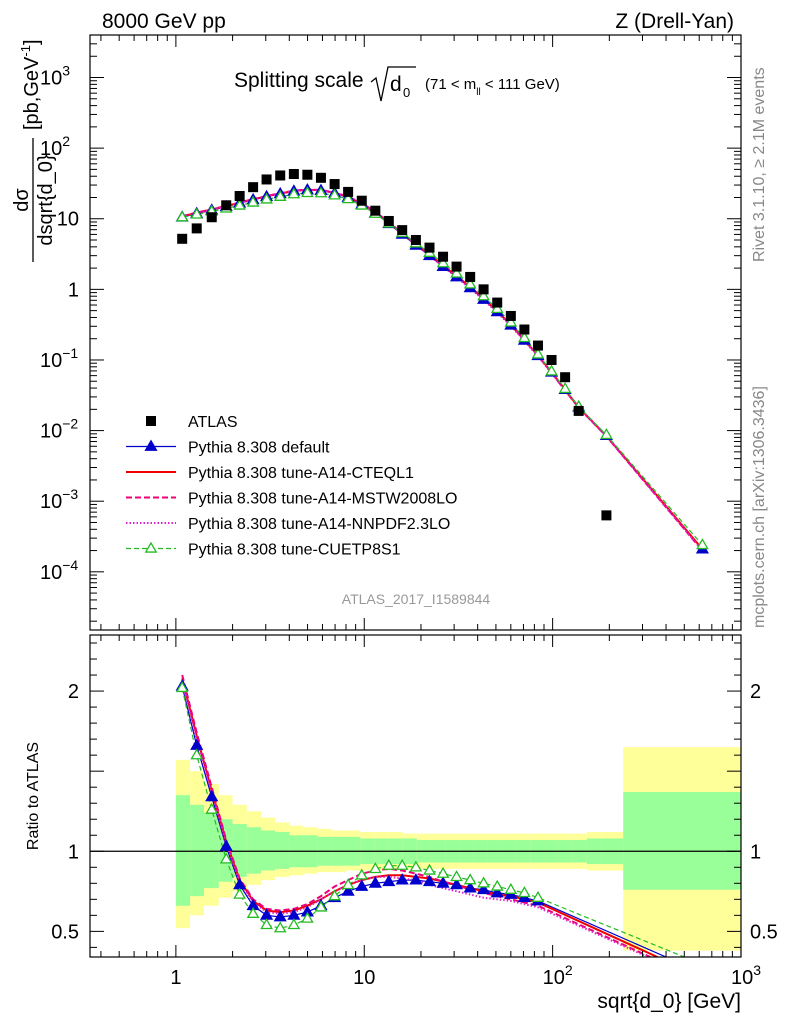 This screenshot has height=1024, width=786. Describe the element at coordinates (755, 692) in the screenshot. I see `ratio-y-tick-label-right: 2` at that location.